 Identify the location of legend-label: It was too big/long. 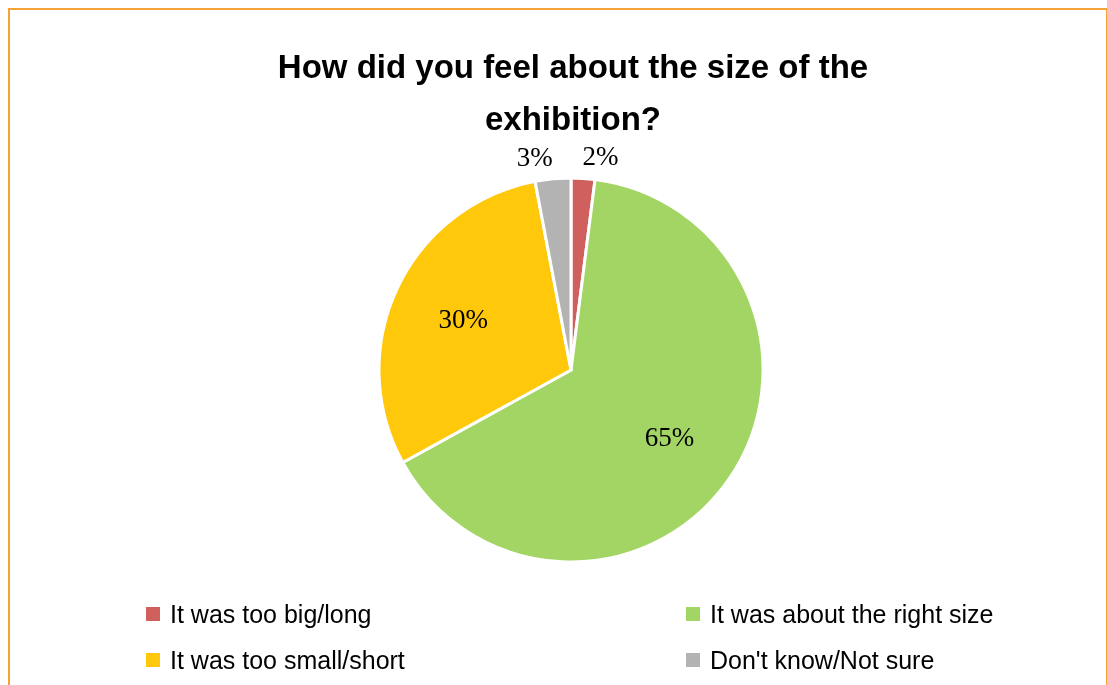
(271, 614).